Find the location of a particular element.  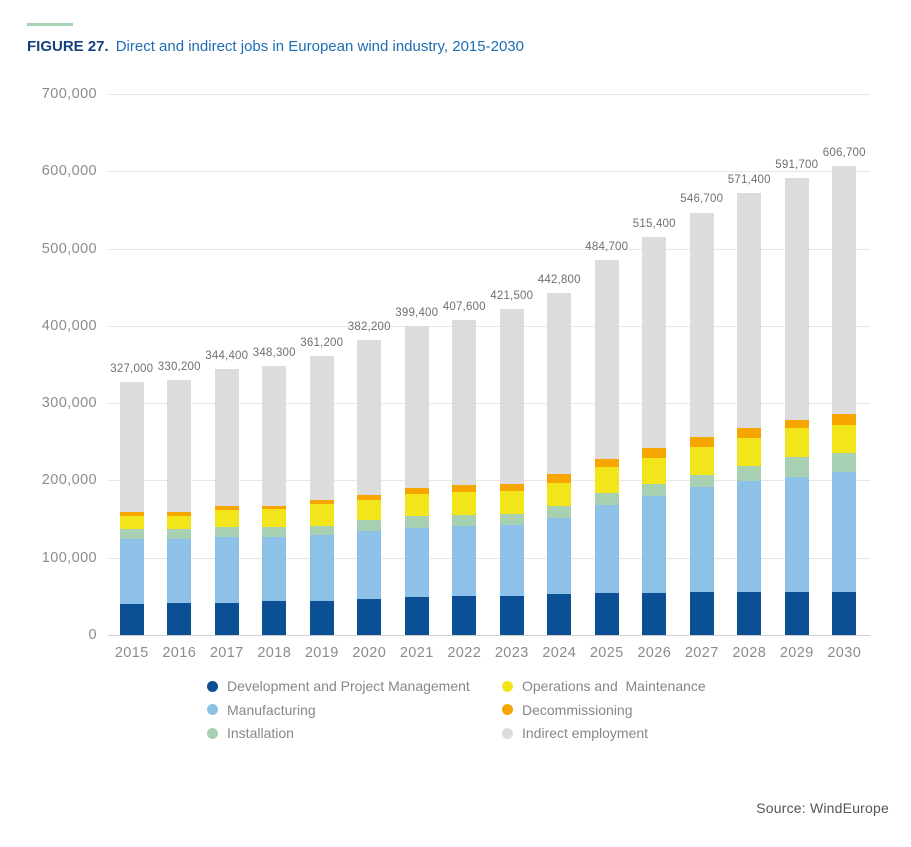

bar-total-label: 348,300 is located at coordinates (274, 352).